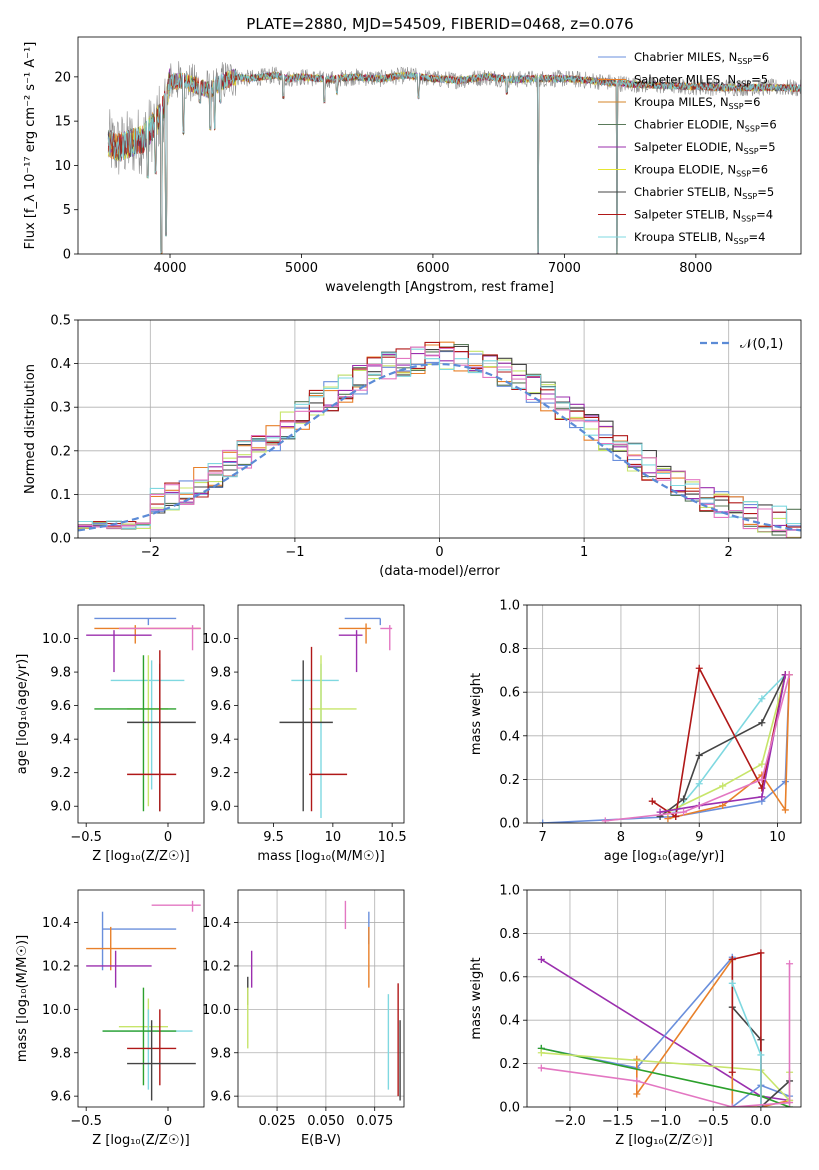 The width and height of the screenshot is (819, 1170). What do you see at coordinates (60, 451) in the screenshot?
I see `y-tick-label: 0.2` at bounding box center [60, 451].